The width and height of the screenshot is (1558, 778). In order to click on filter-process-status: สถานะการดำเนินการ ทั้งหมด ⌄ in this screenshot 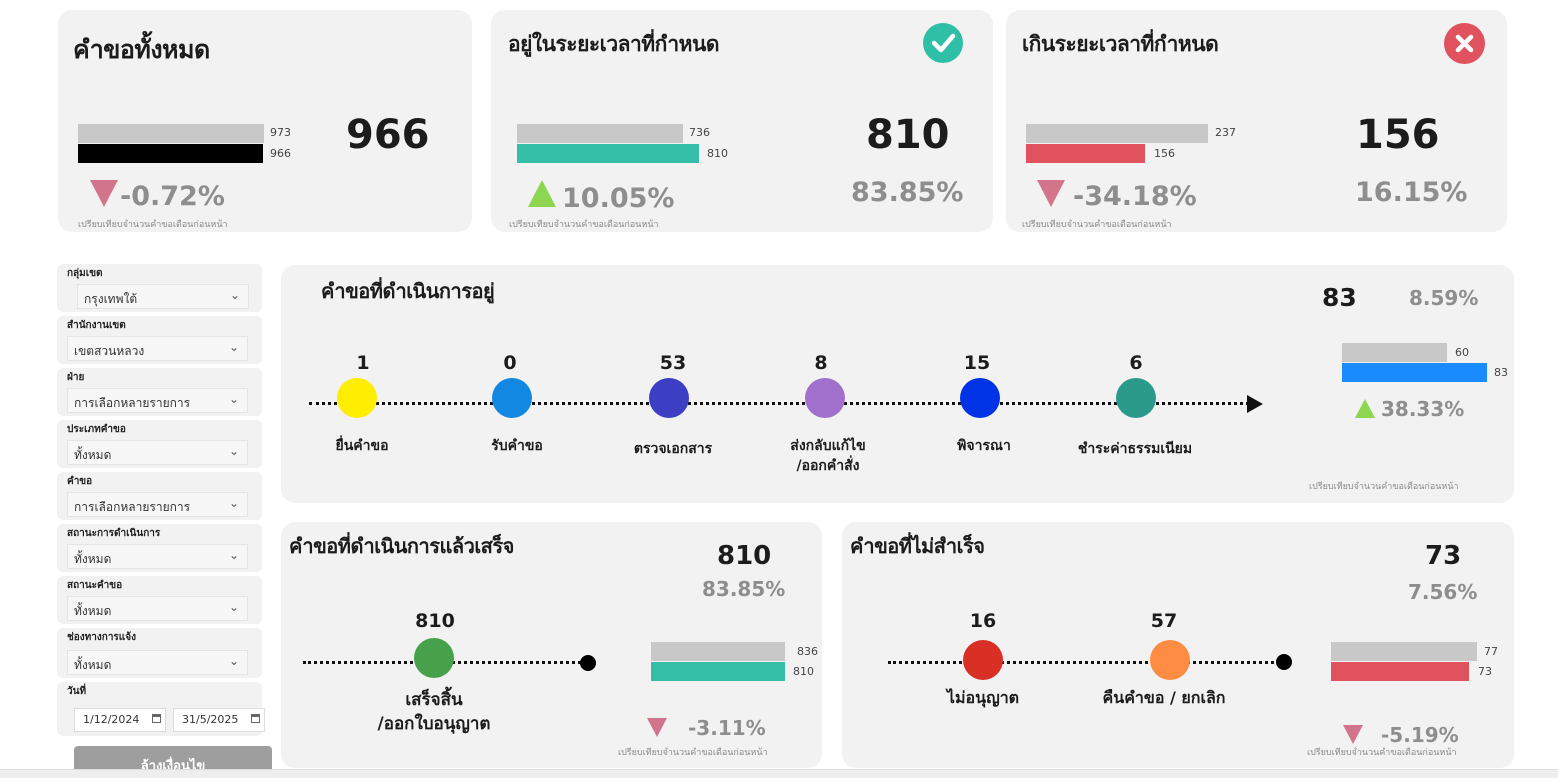, I will do `click(159, 548)`.